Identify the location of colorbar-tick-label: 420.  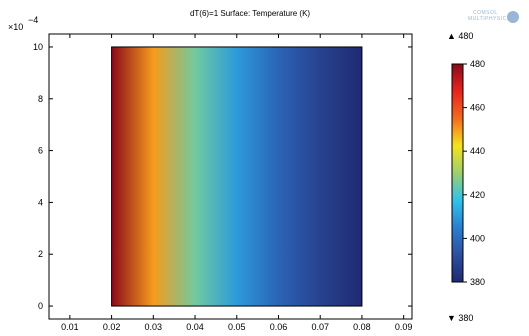
(477, 195).